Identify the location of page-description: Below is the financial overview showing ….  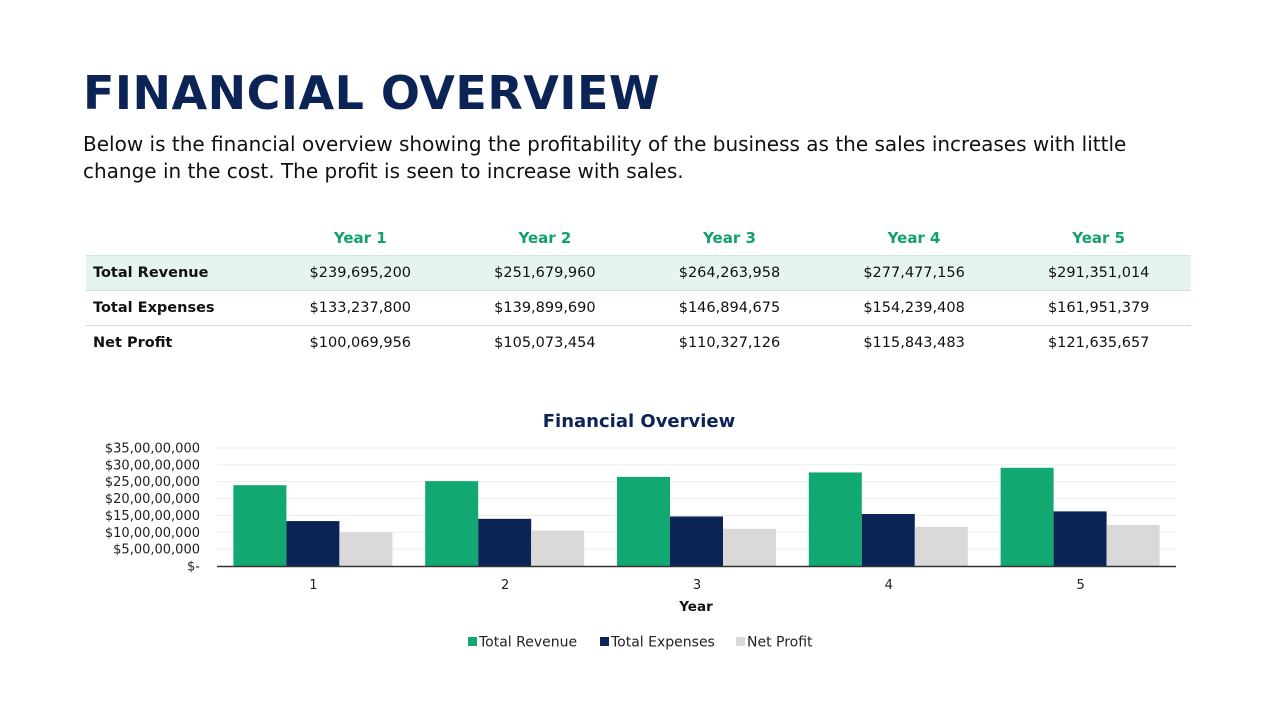
(605, 157).